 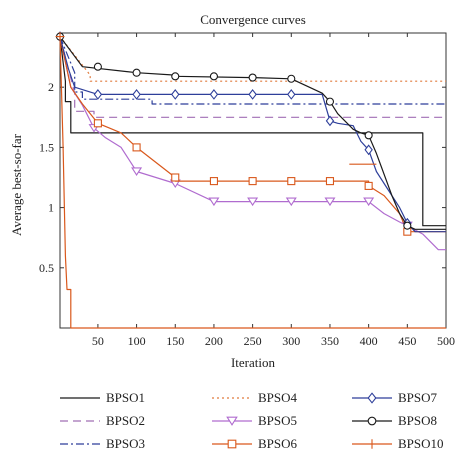 What do you see at coordinates (278, 443) in the screenshot?
I see `legend-label-bpso6: BPSO6` at bounding box center [278, 443].